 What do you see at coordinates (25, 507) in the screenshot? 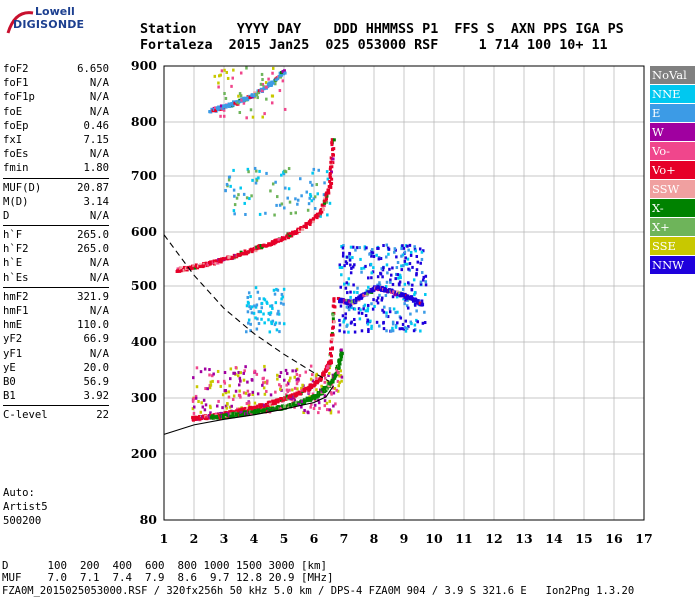
I see `autoscaling-info: Auto: Artist5 500200` at bounding box center [25, 507].